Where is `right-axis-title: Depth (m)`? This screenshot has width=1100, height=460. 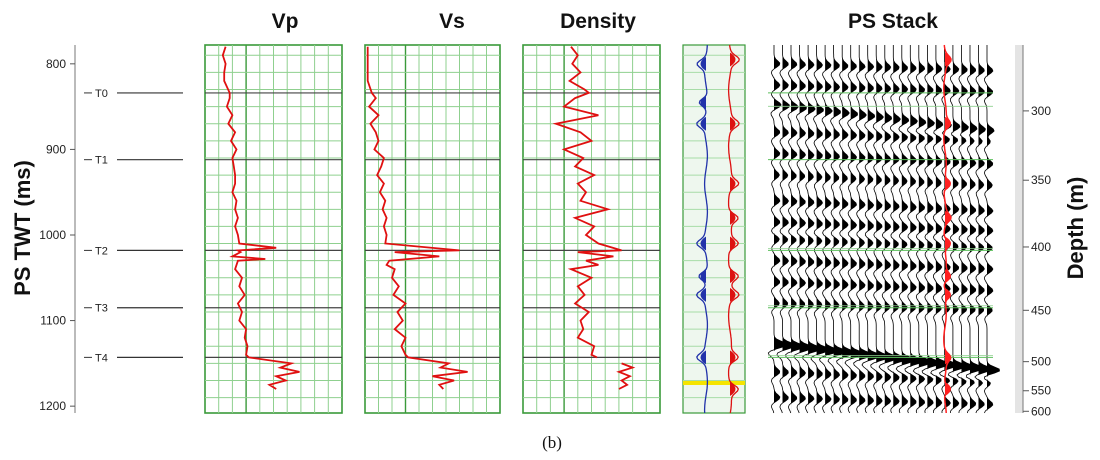 right-axis-title: Depth (m) is located at coordinates (1075, 228).